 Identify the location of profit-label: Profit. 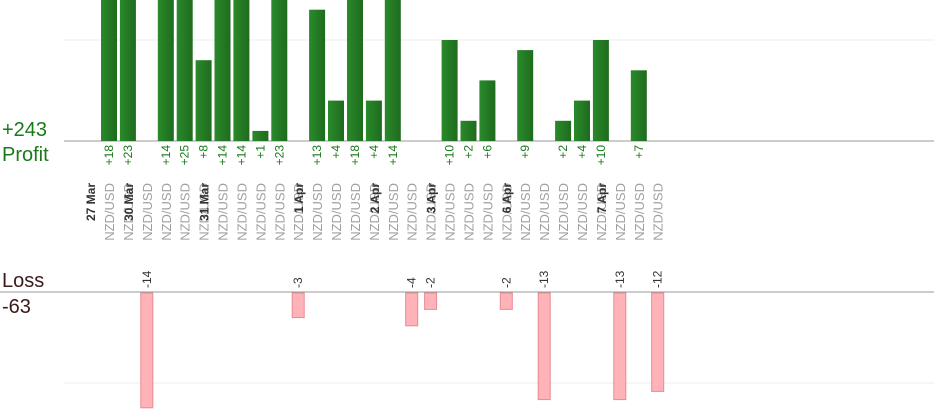
(25, 155).